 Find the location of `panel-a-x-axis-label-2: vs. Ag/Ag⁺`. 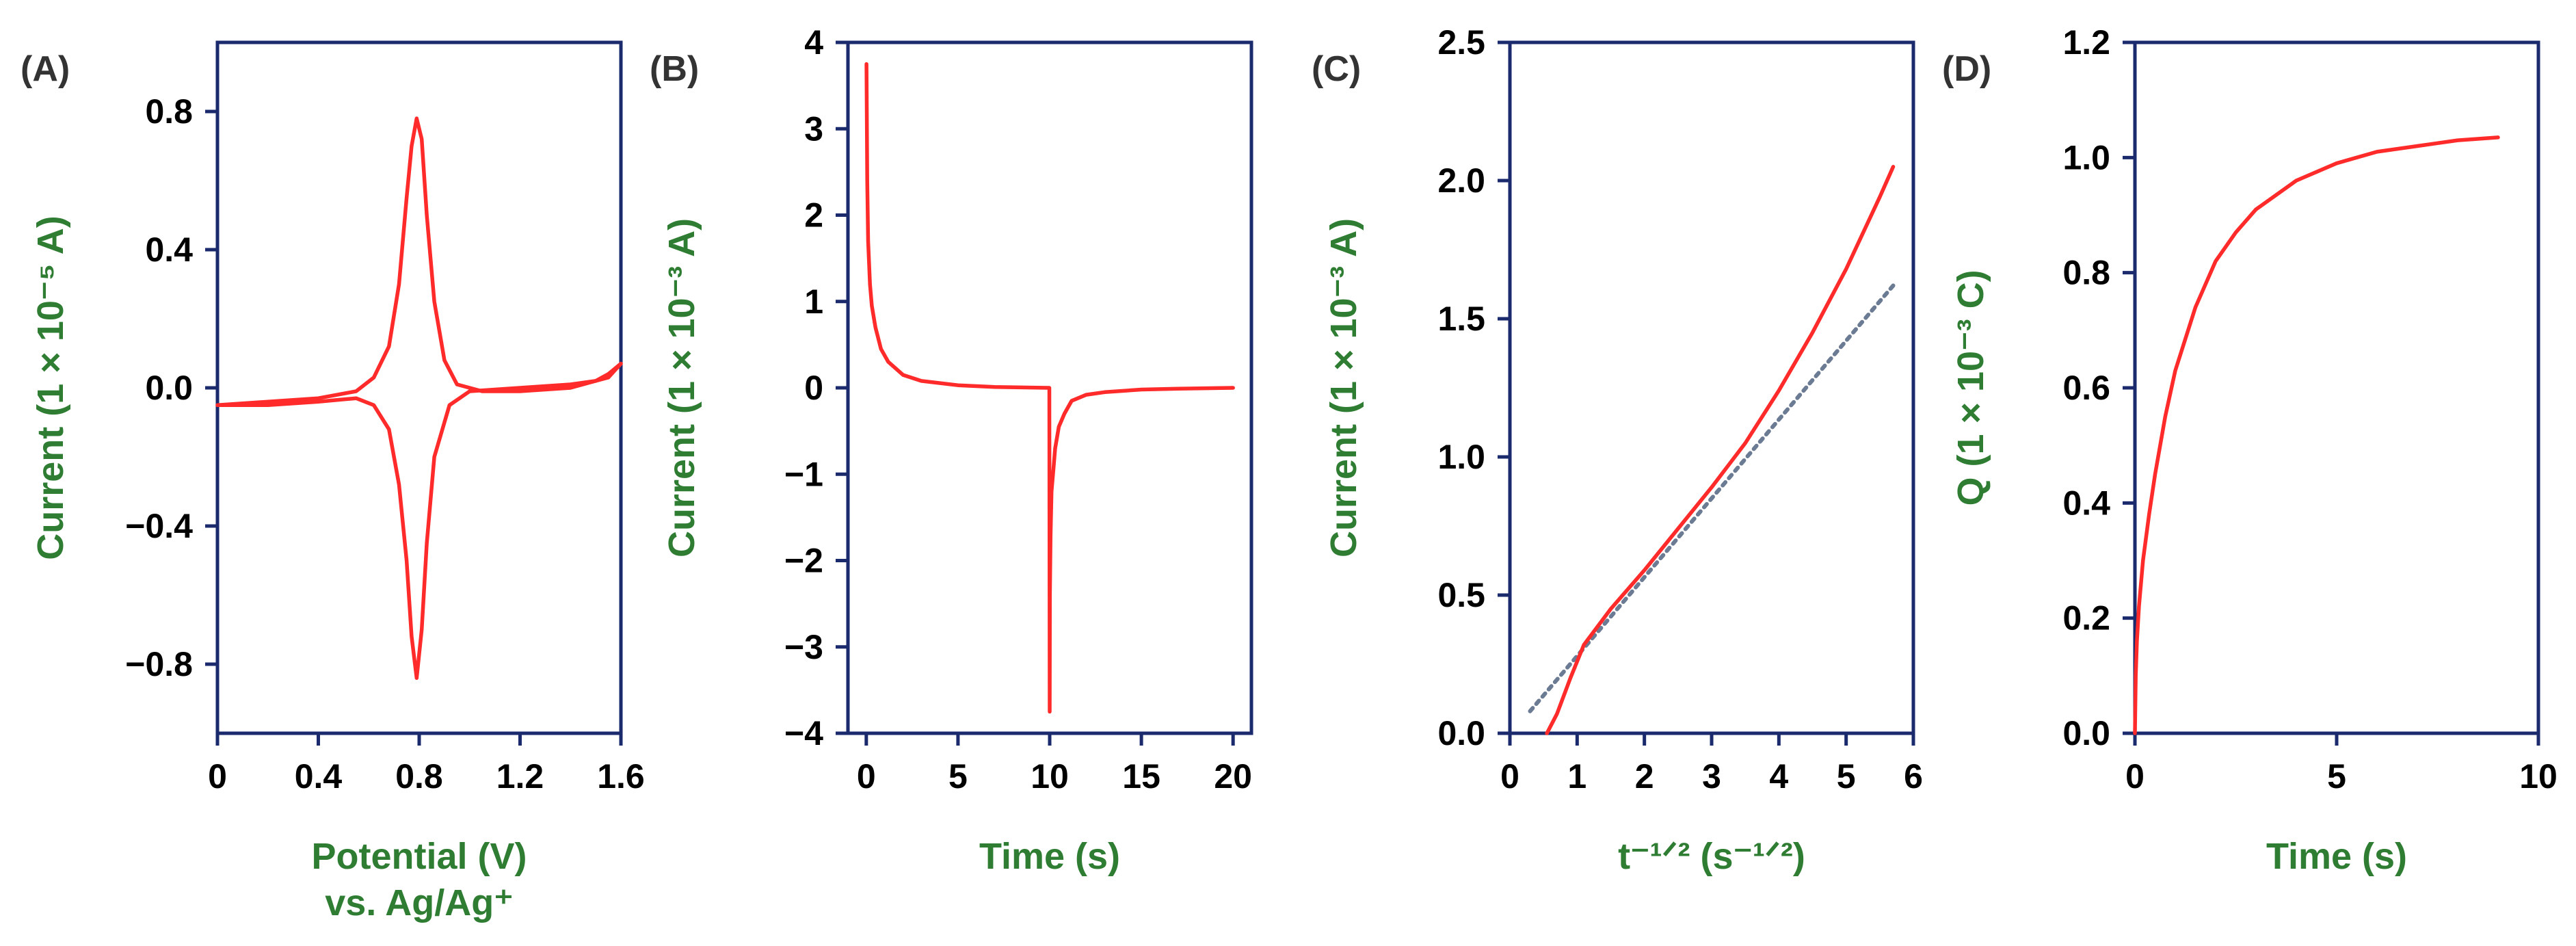

panel-a-x-axis-label-2: vs. Ag/Ag⁺ is located at coordinates (419, 902).